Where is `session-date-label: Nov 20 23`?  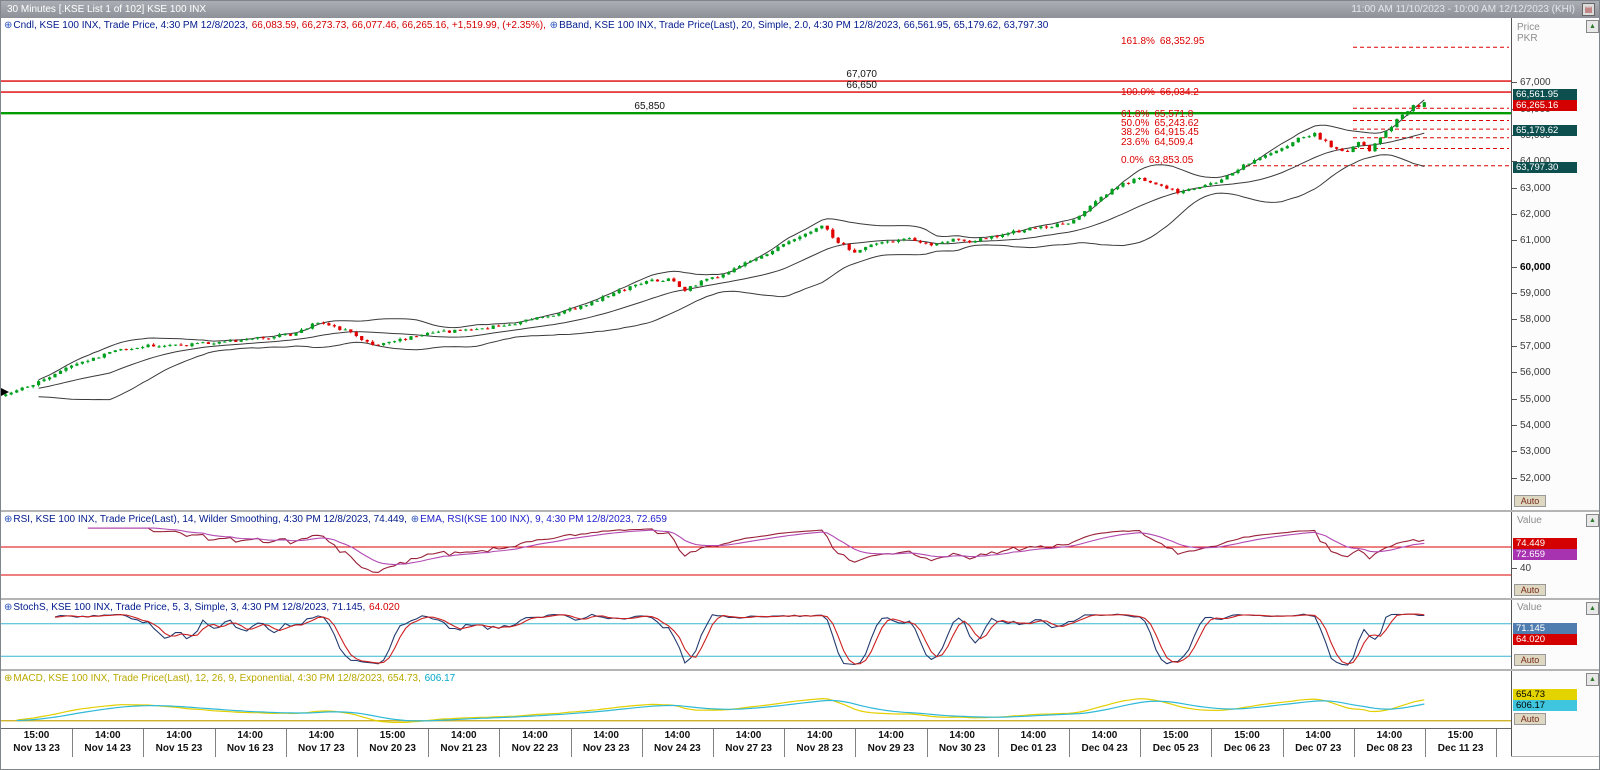
session-date-label: Nov 20 23 is located at coordinates (392, 748).